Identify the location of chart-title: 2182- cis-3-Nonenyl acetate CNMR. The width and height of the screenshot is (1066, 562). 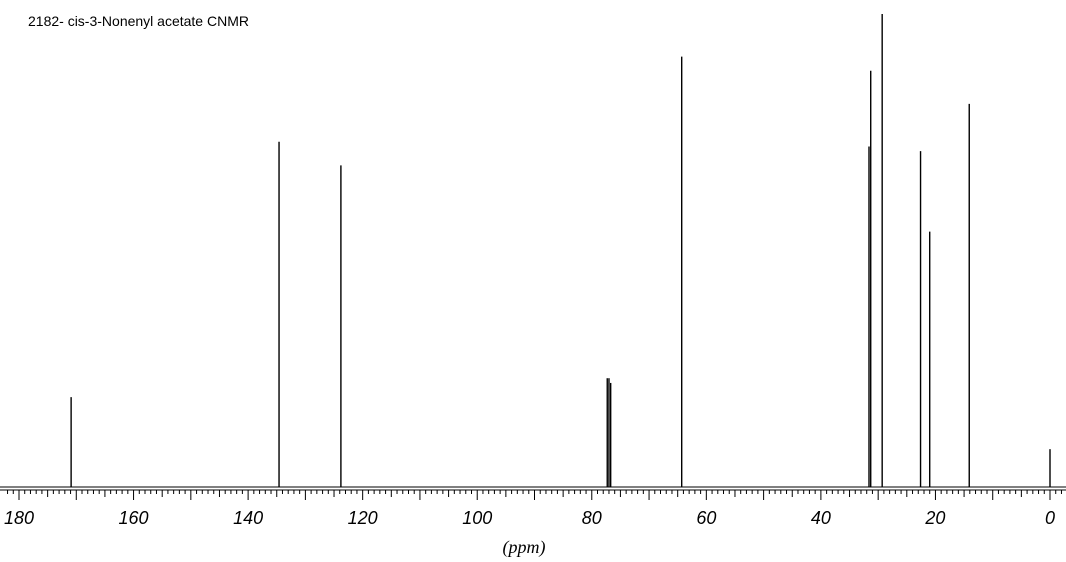
(138, 21).